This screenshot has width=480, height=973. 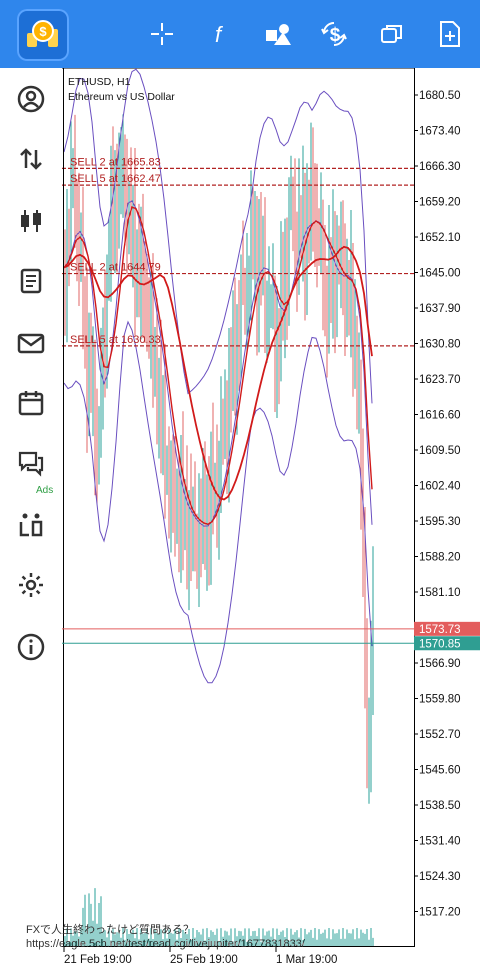 I want to click on price-tick-label: 1588.20, so click(x=440, y=558).